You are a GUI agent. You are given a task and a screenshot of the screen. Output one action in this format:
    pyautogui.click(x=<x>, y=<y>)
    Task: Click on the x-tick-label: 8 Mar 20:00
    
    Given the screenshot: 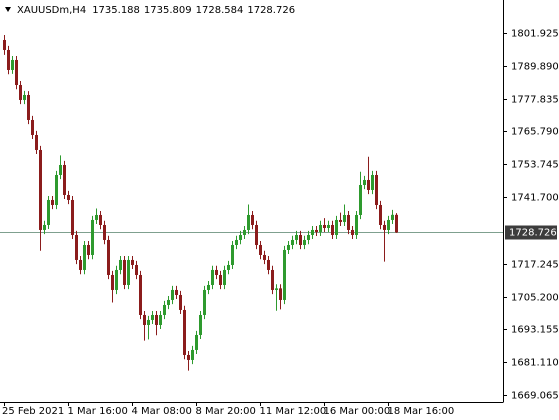 What is the action you would take?
    pyautogui.click(x=226, y=411)
    